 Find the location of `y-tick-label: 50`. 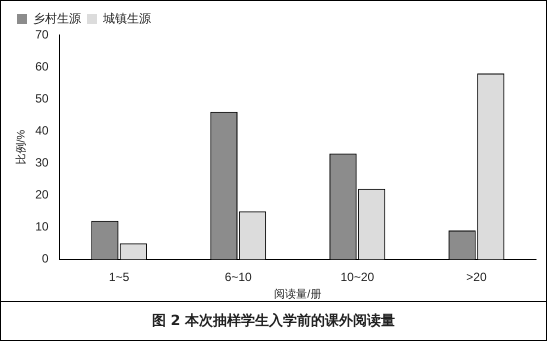

y-tick-label: 50 is located at coordinates (42, 98).